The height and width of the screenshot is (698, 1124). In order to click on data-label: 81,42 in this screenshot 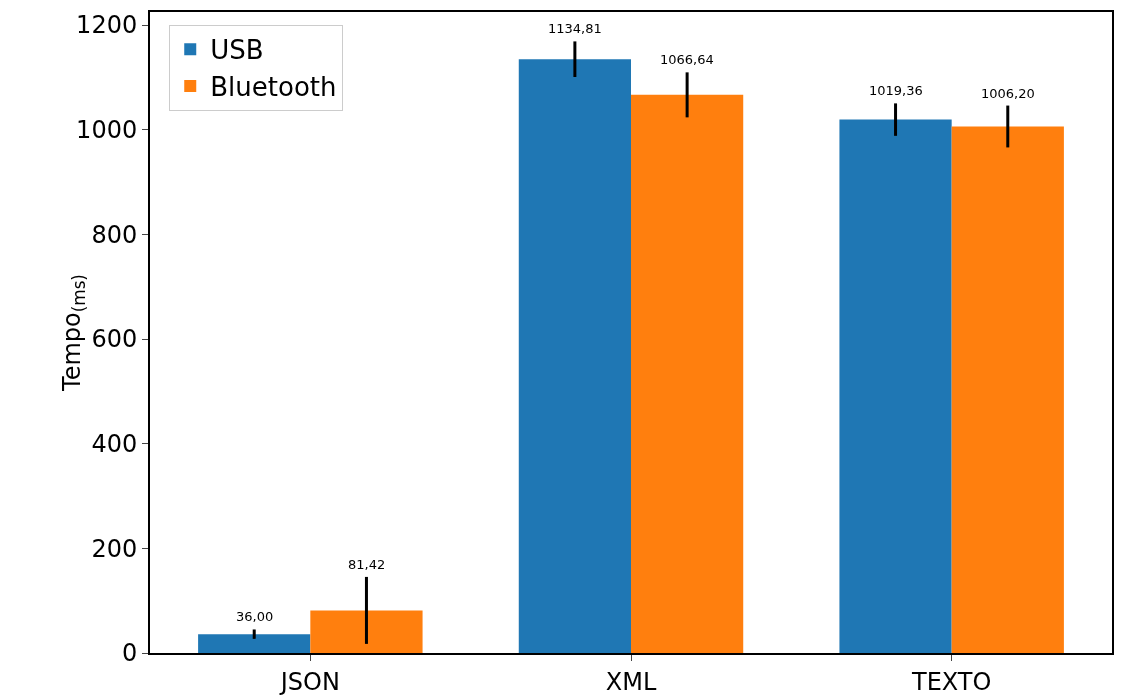, I will do `click(367, 564)`.